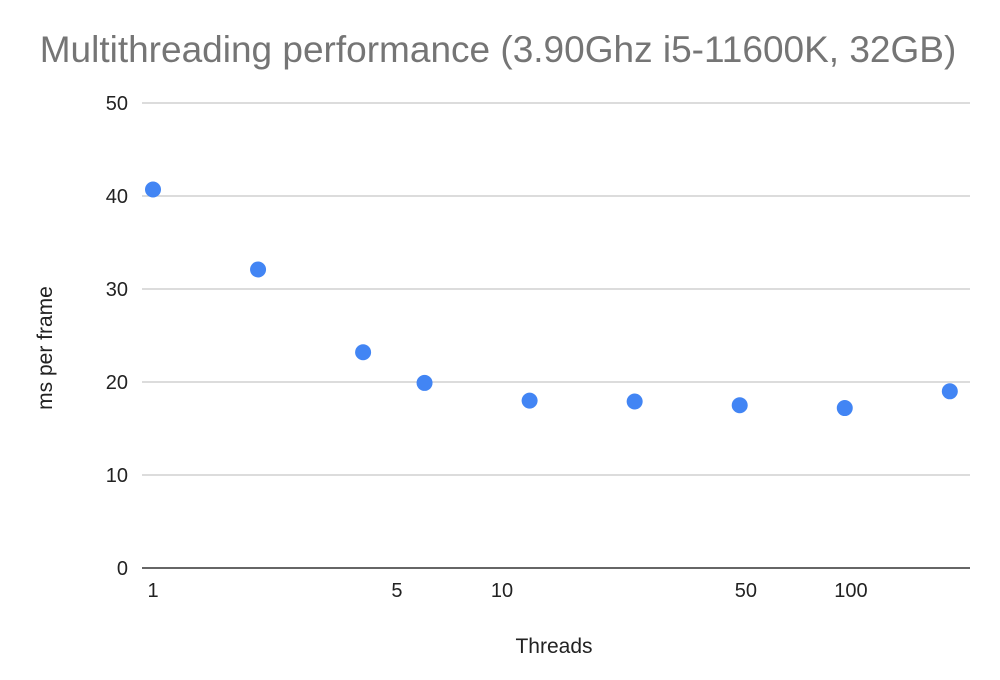 The height and width of the screenshot is (680, 1000). I want to click on x-tick-label: 100, so click(850, 591).